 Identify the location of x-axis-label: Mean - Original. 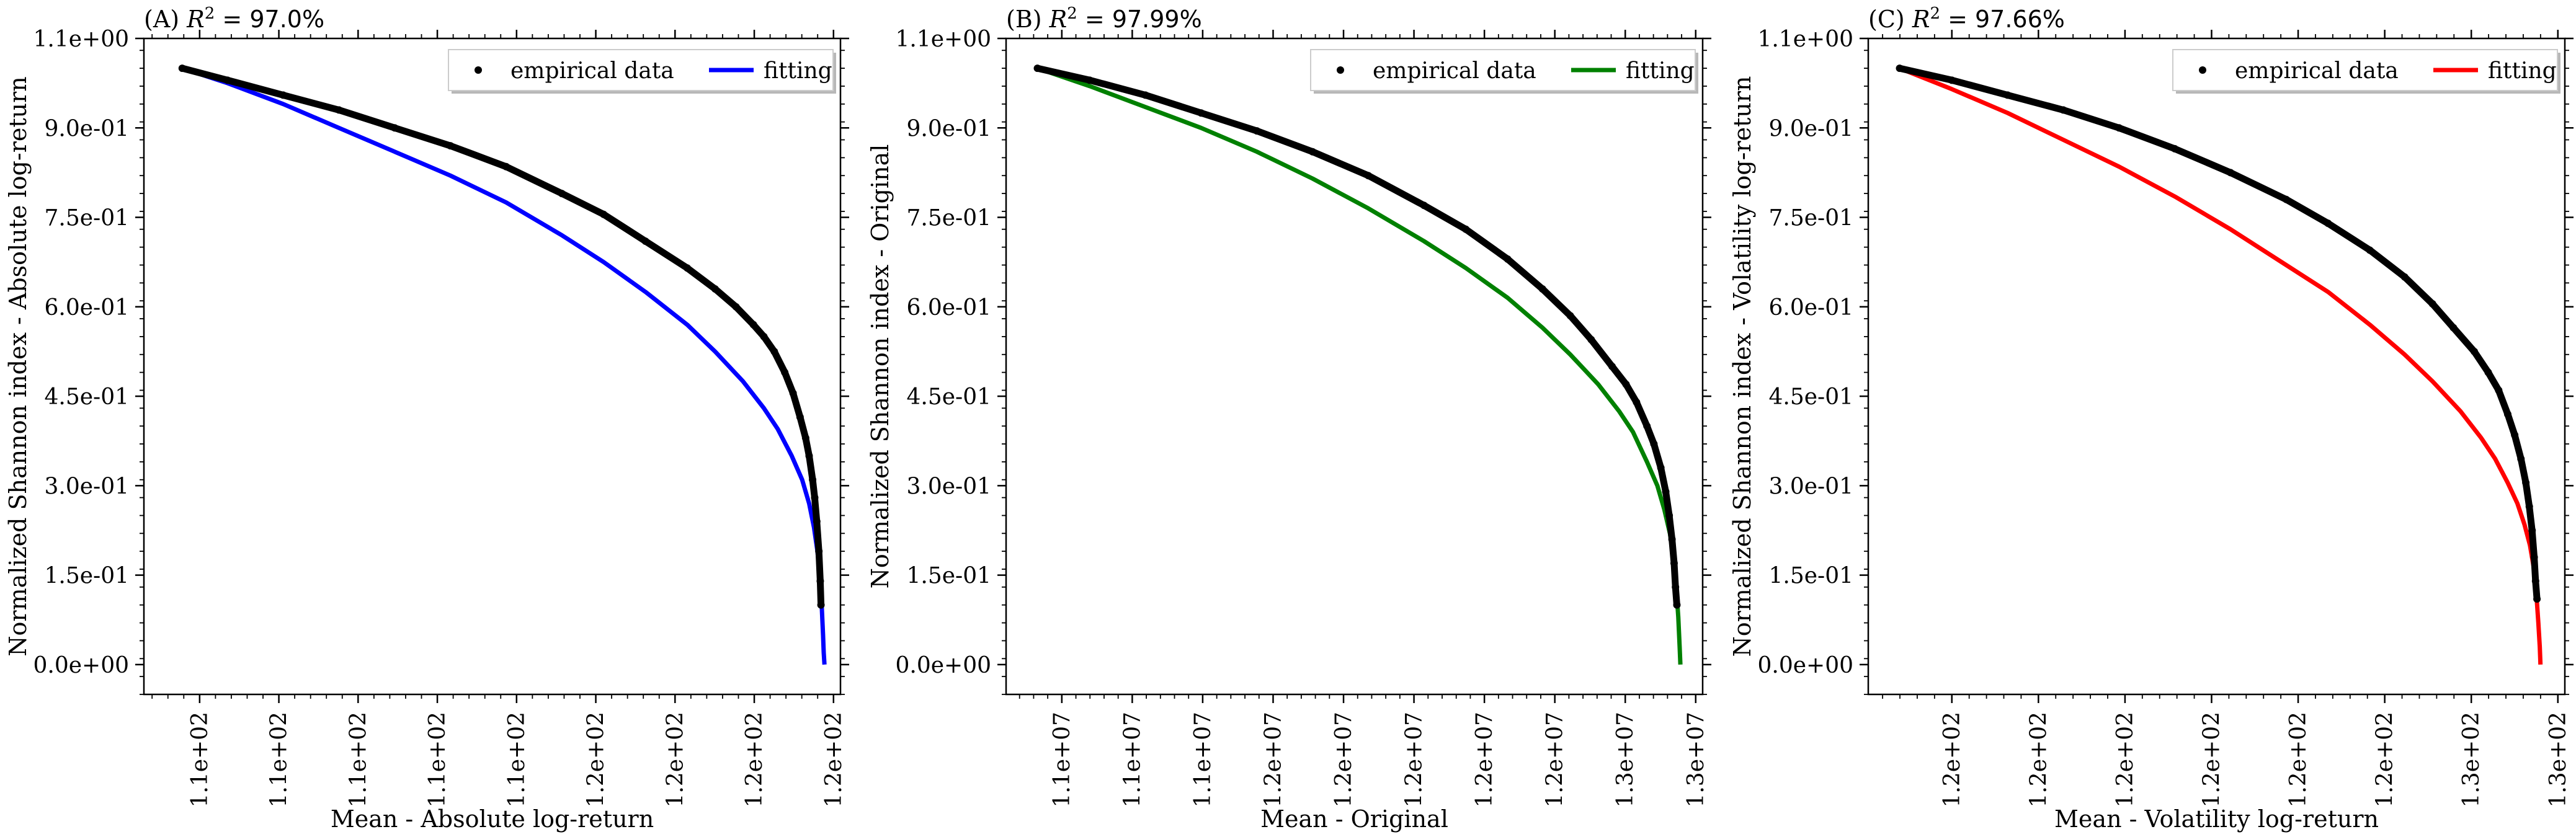
(1354, 819).